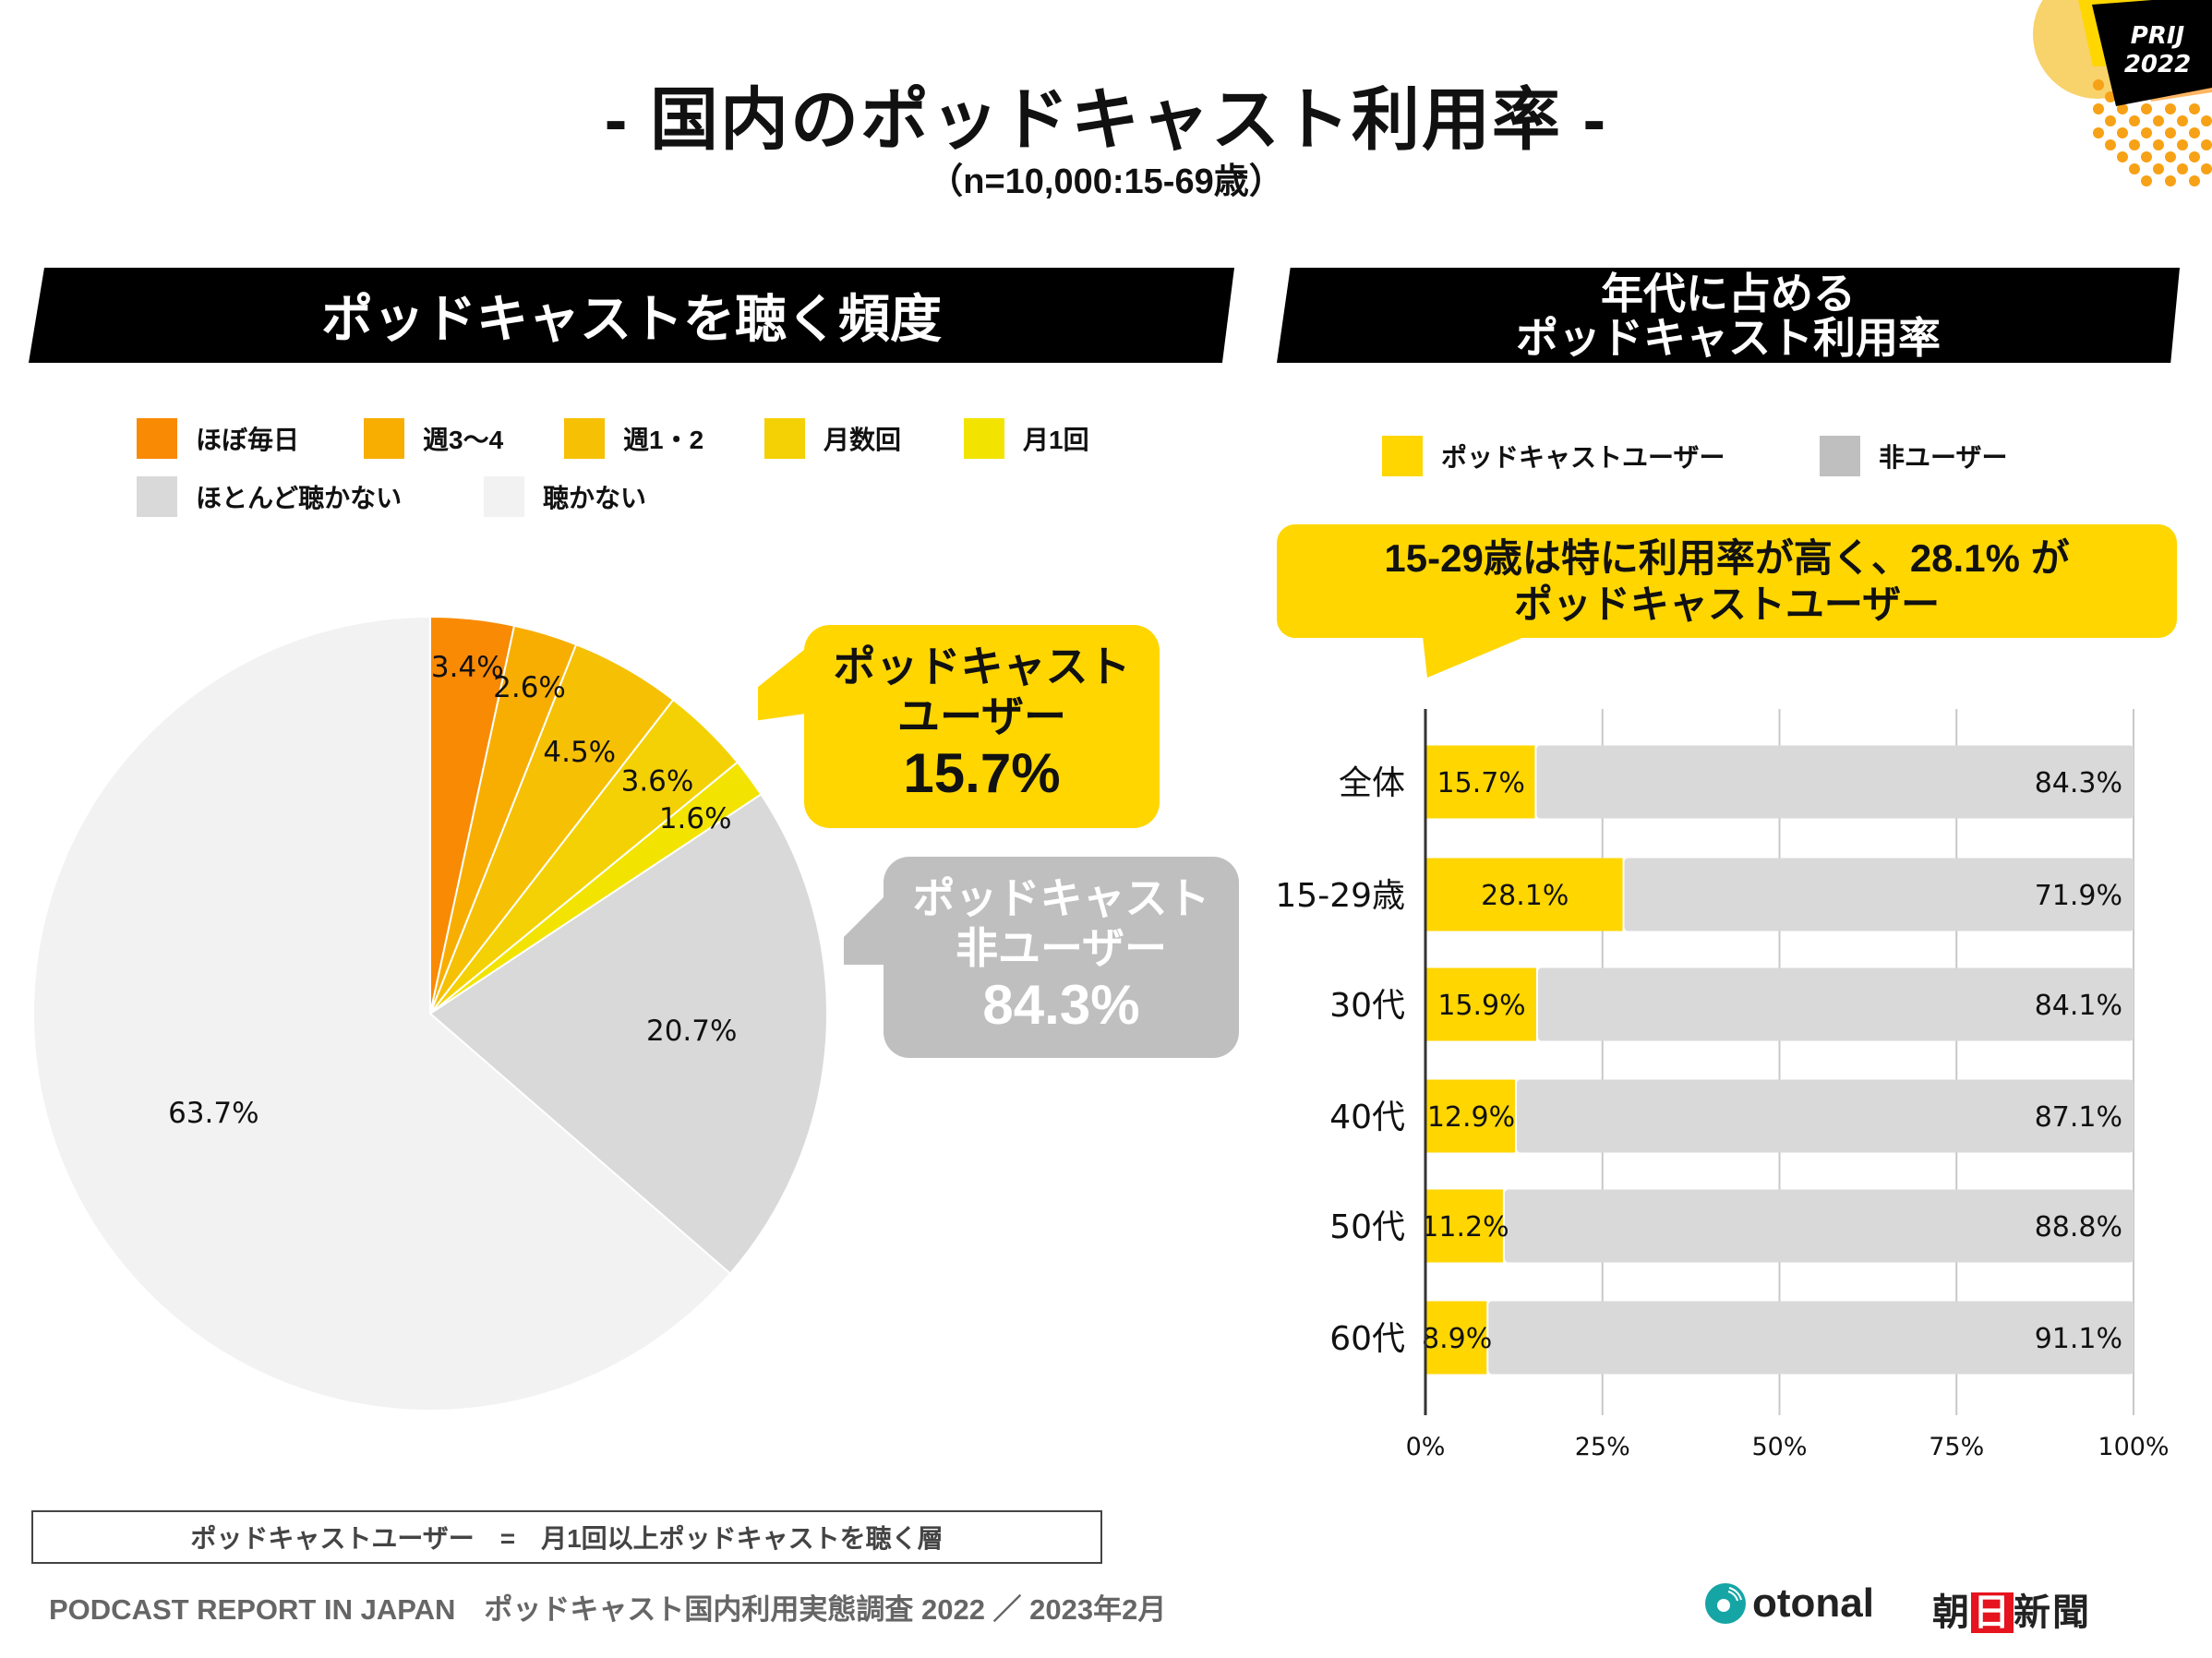  Describe the element at coordinates (1340, 896) in the screenshot. I see `category-label: 15-29歳` at that location.